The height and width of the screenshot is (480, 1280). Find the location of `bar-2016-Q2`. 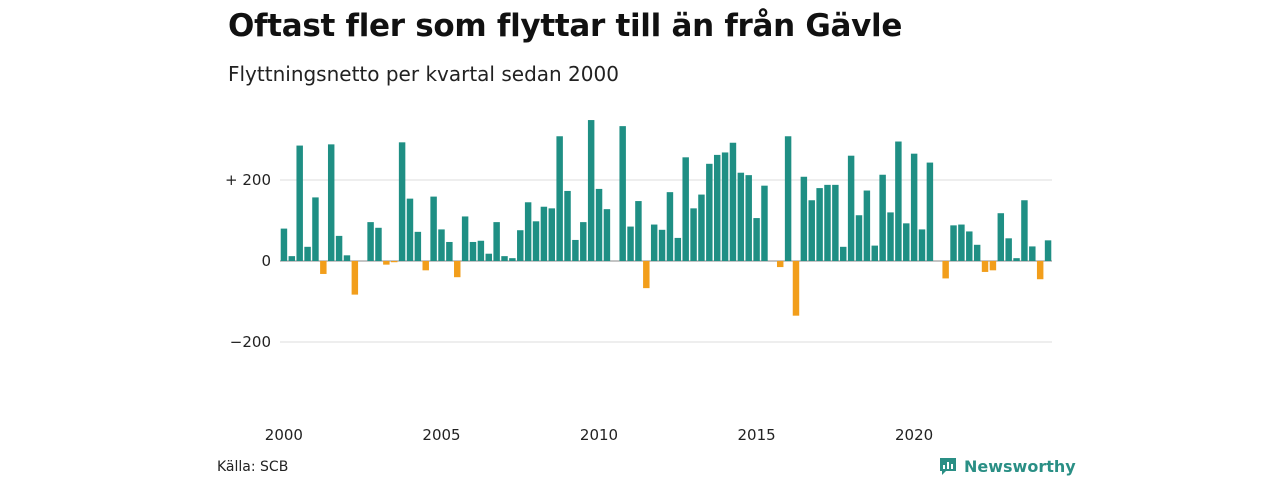

bar-2016-Q2 is located at coordinates (796, 288).